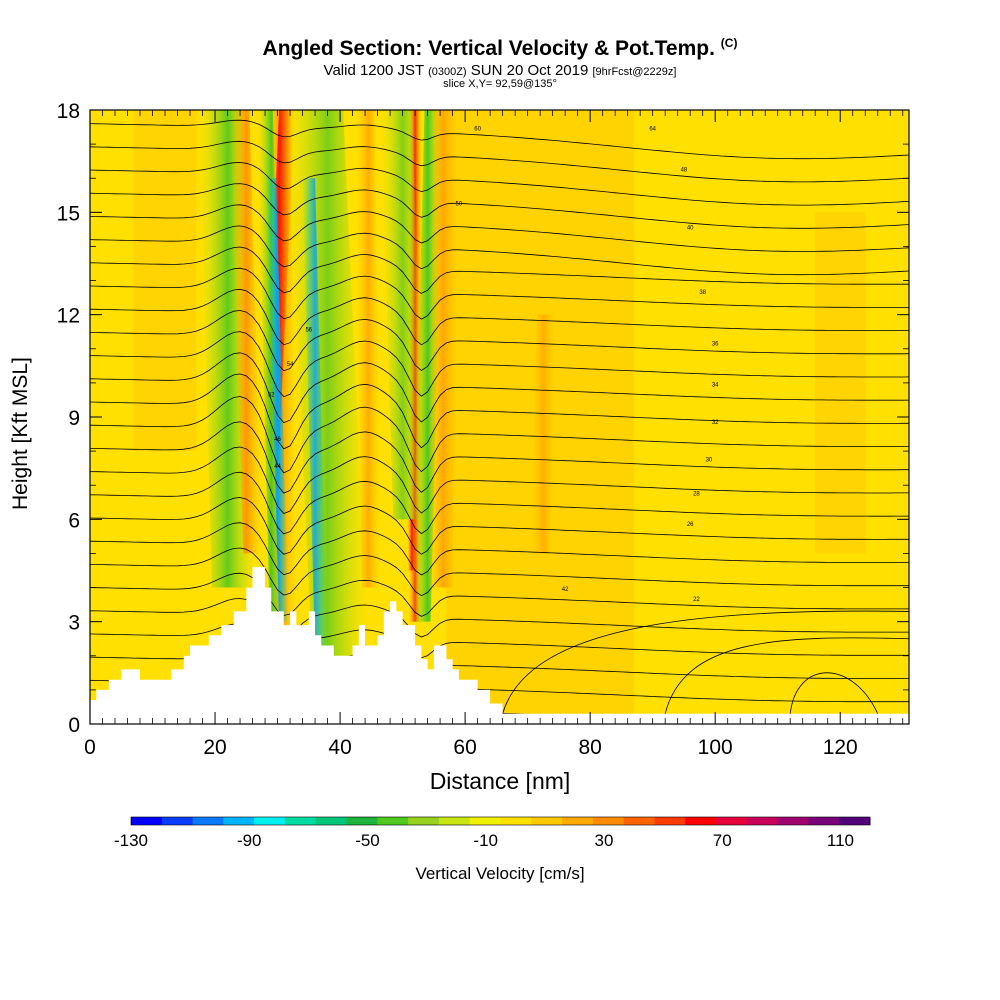  What do you see at coordinates (715, 344) in the screenshot?
I see `isentrope-label: 36` at bounding box center [715, 344].